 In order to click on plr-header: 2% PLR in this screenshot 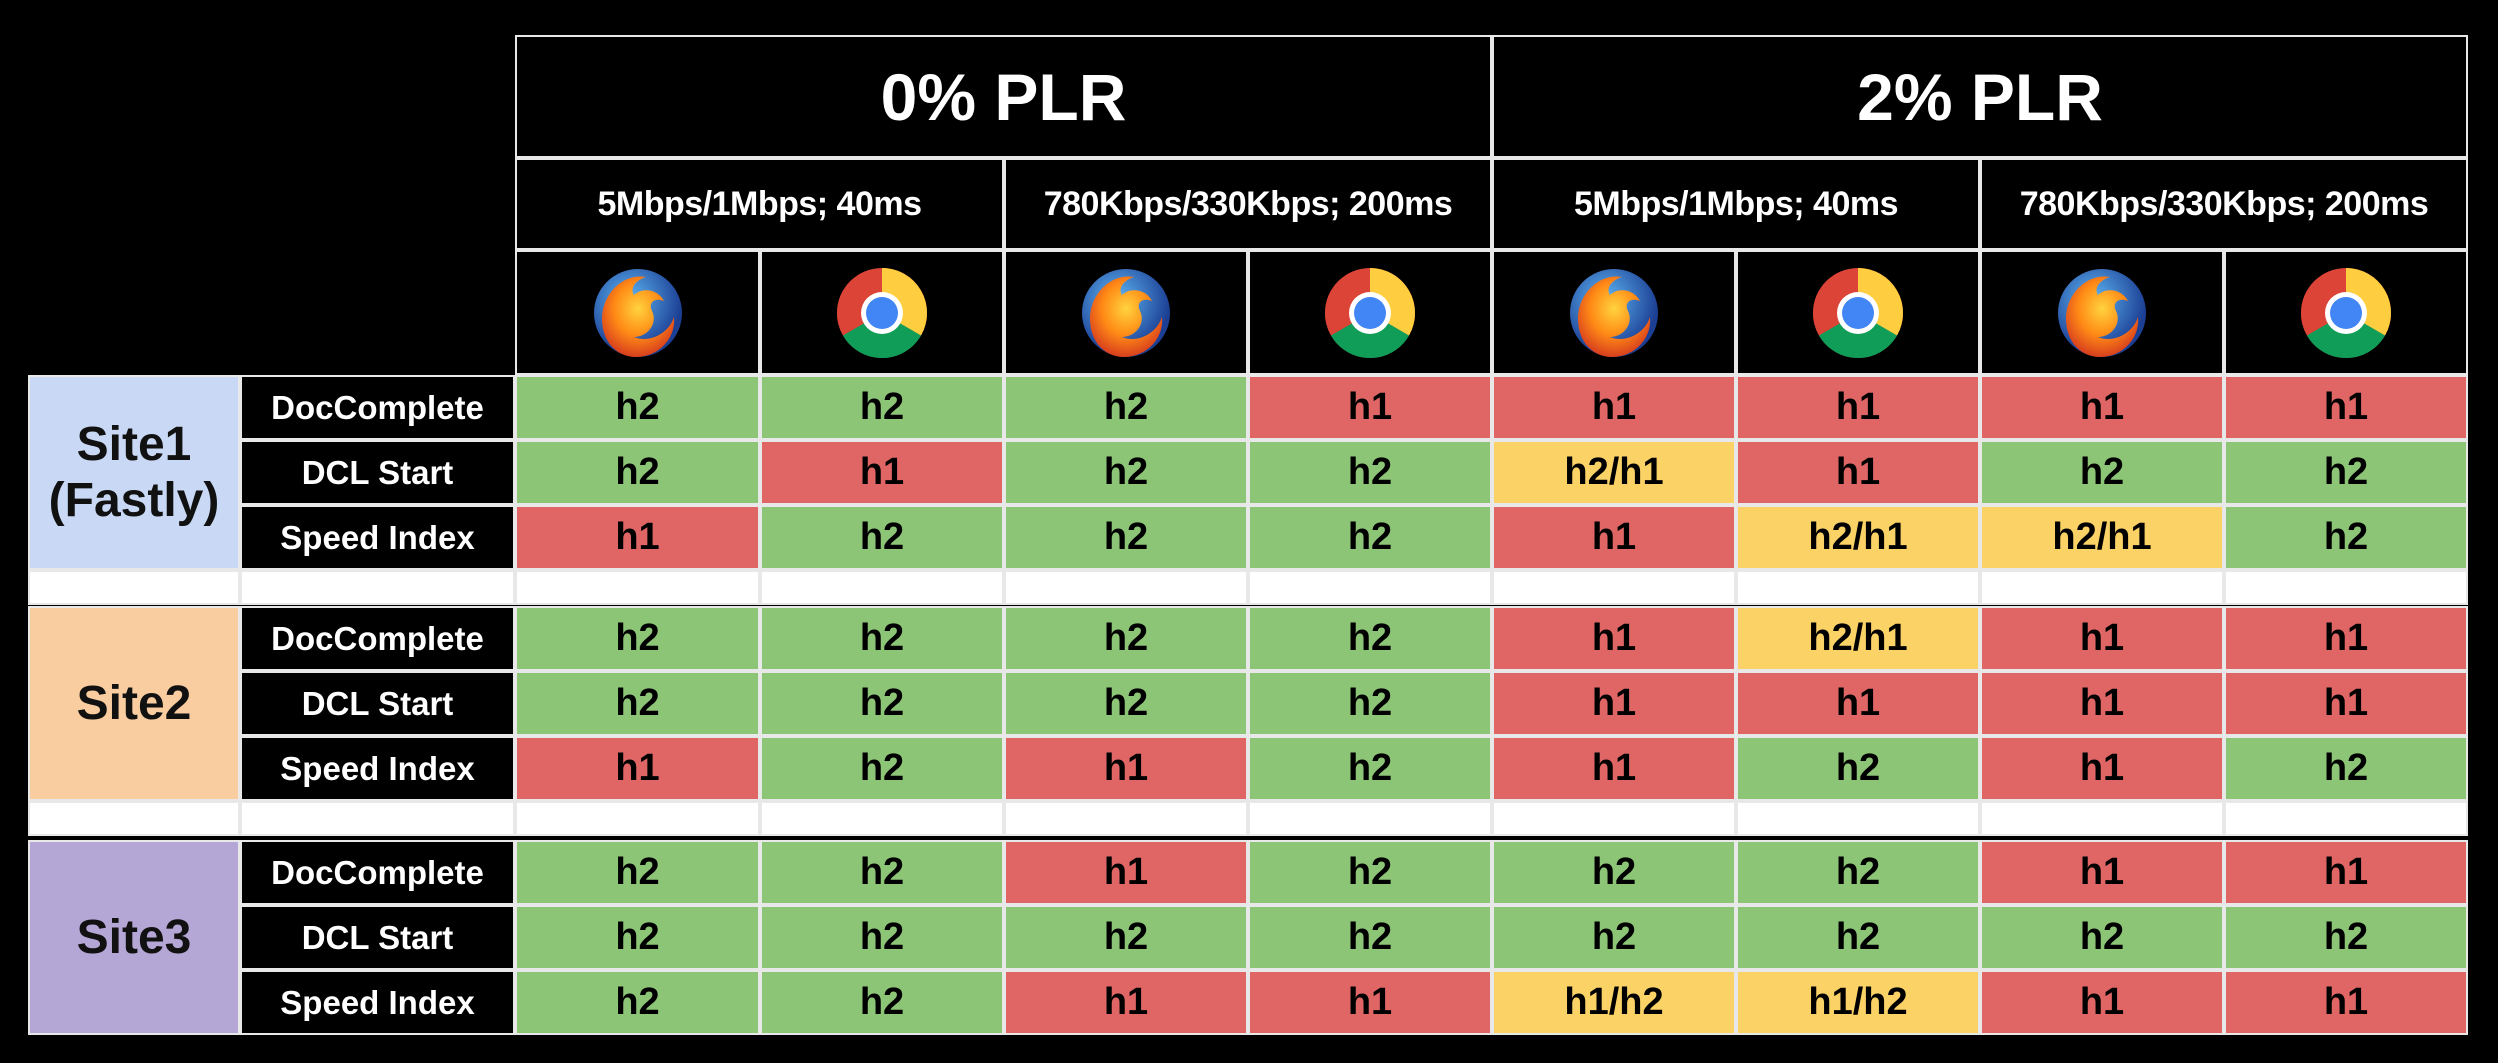, I will do `click(1980, 96)`.